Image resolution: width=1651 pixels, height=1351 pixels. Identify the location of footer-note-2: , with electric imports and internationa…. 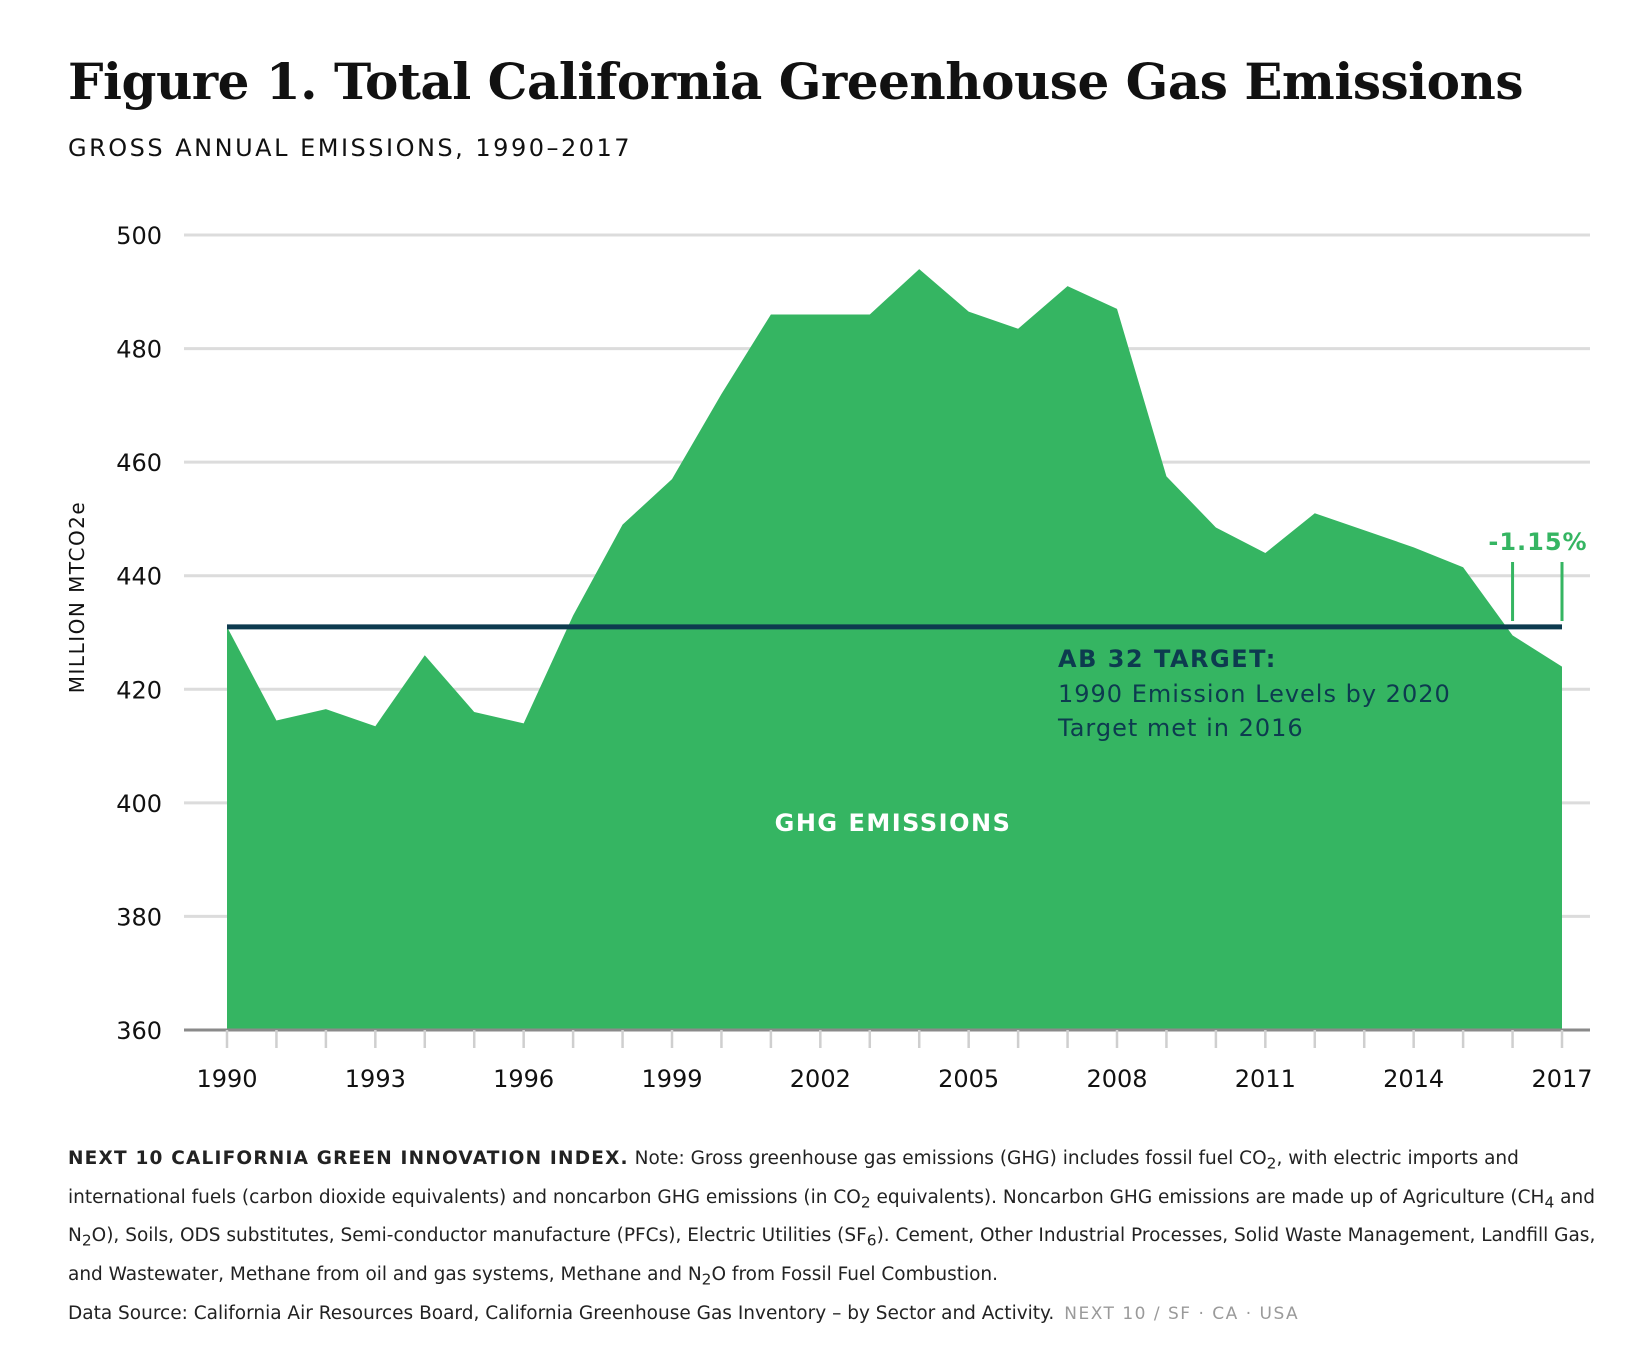
(793, 1178).